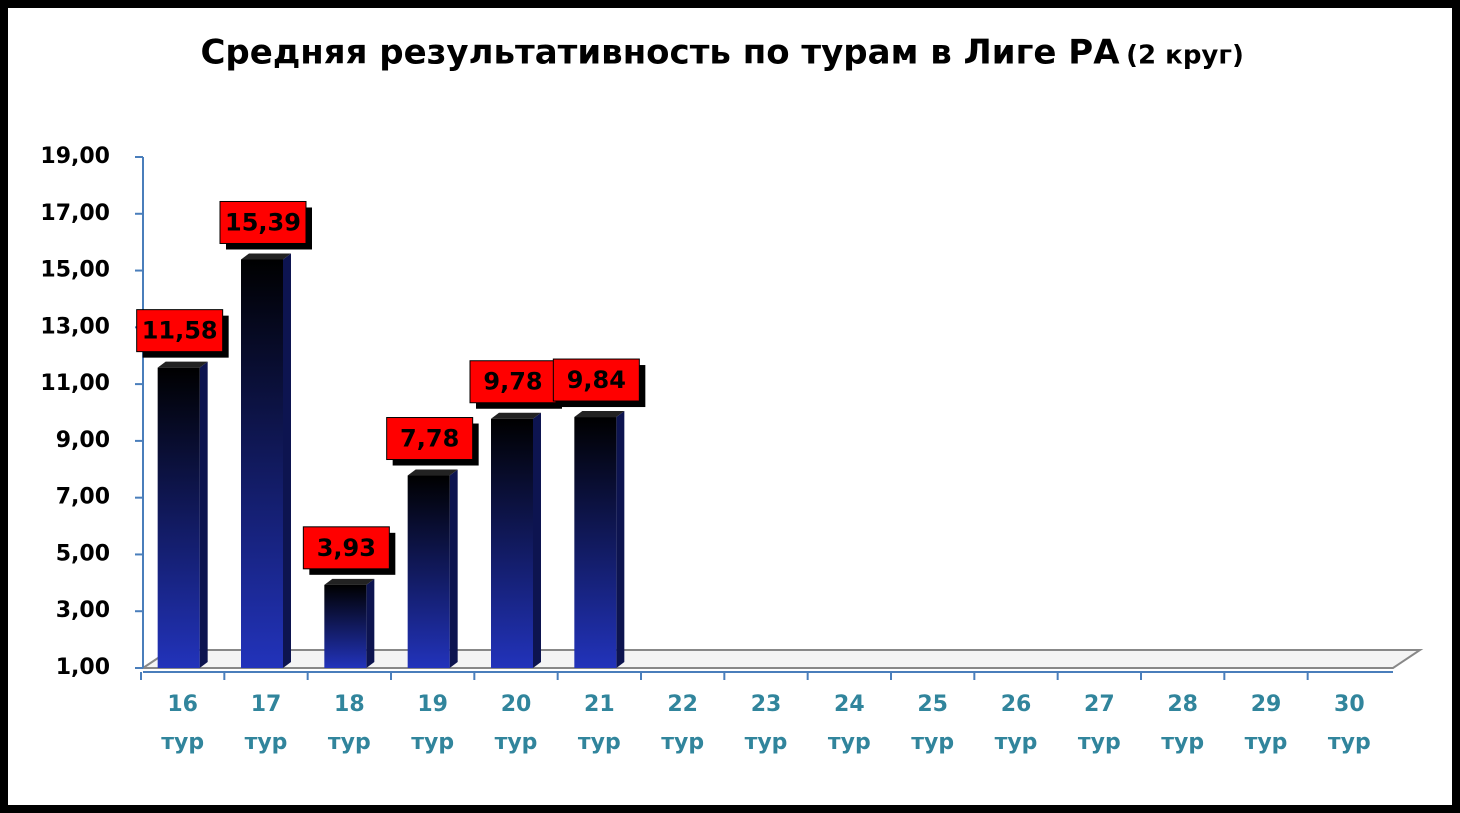 This screenshot has width=1460, height=813. Describe the element at coordinates (83, 440) in the screenshot. I see `y-tick-label: 9,00` at that location.